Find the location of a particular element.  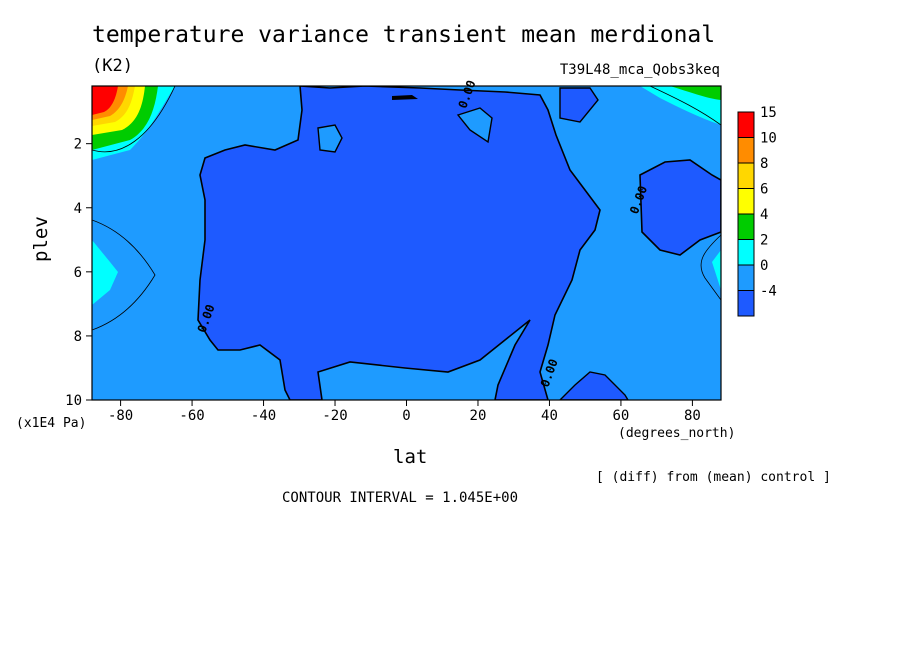

x-units-label: (degrees_north) is located at coordinates (677, 433).